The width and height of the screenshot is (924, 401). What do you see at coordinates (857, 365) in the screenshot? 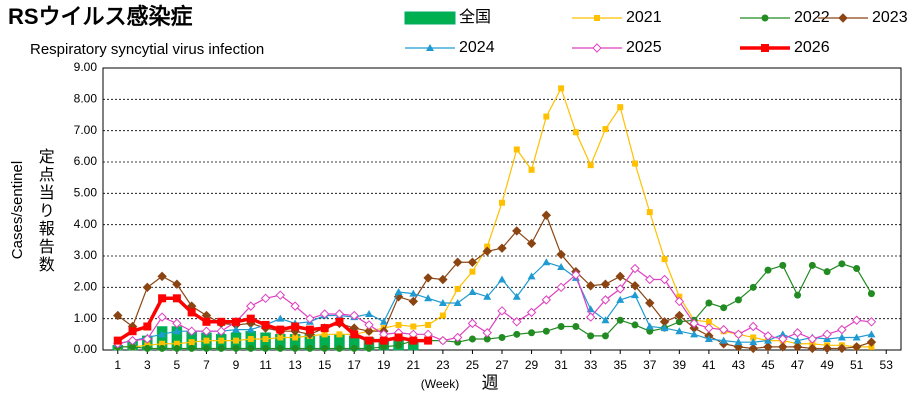
I see `x-tick-label: 51` at bounding box center [857, 365].